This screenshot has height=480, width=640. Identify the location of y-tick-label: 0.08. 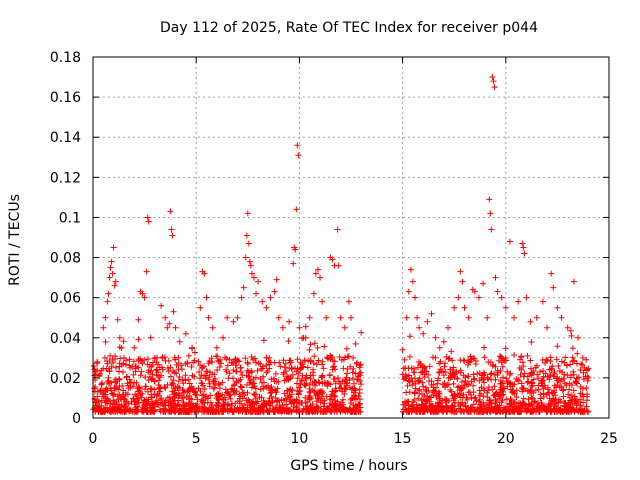
(65, 259).